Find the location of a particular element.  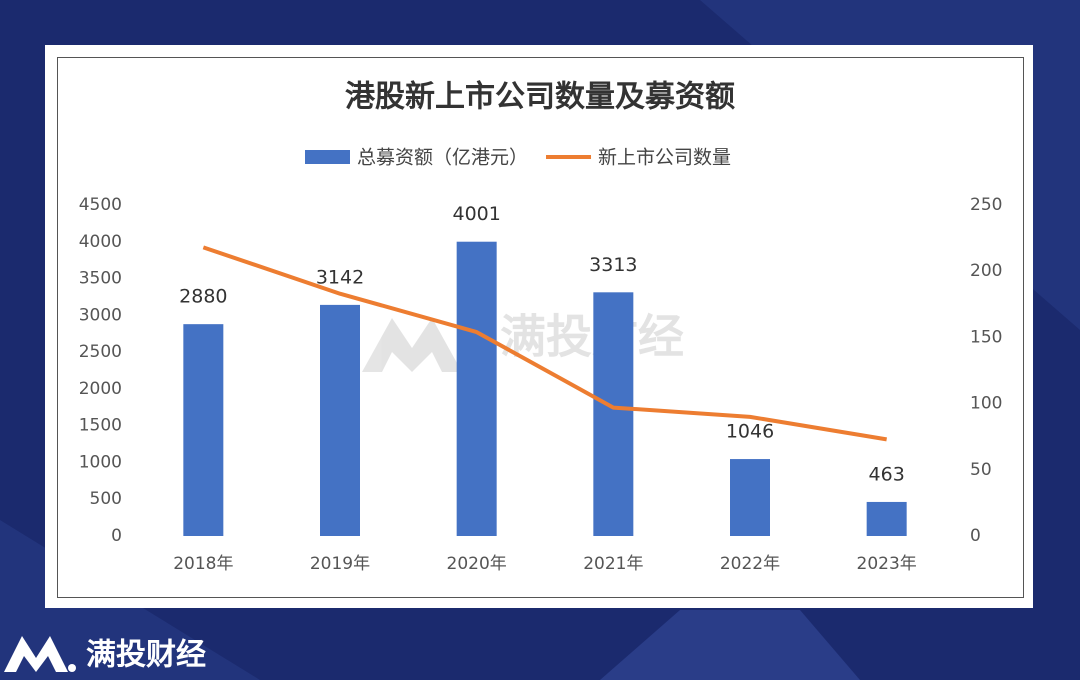

x-tick-label: 2020年 is located at coordinates (477, 564).